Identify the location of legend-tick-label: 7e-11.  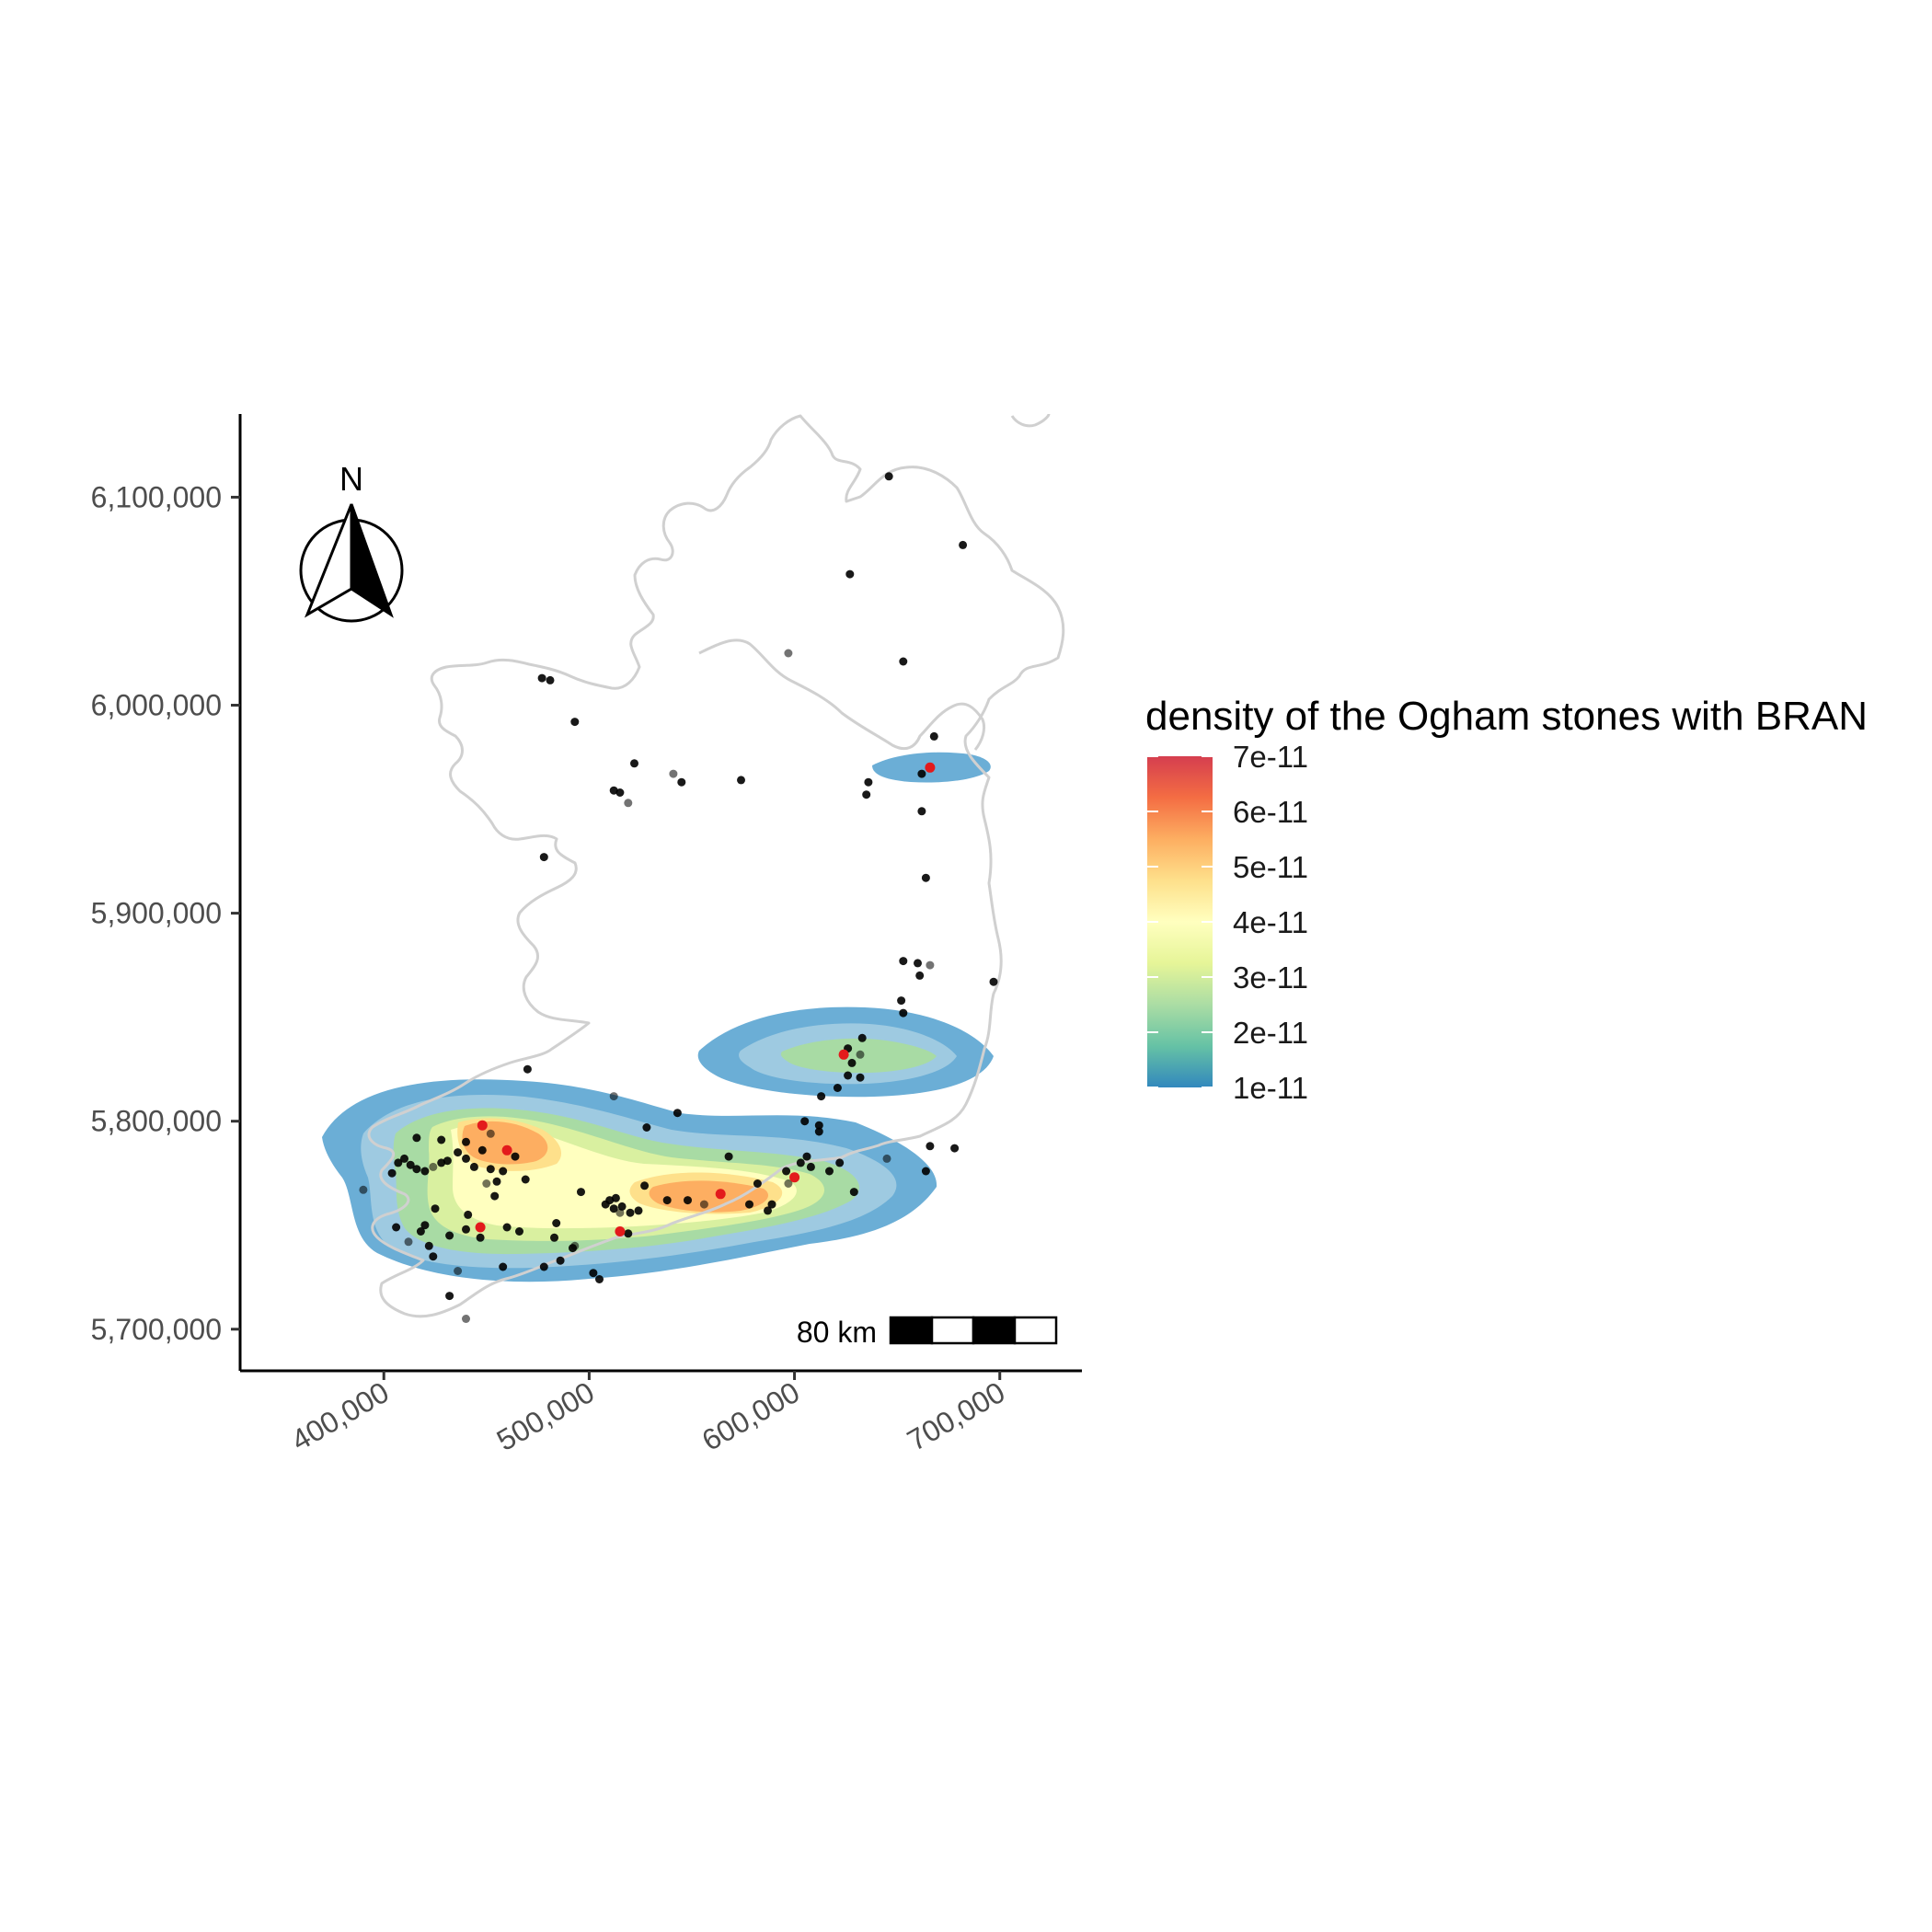
(1270, 757).